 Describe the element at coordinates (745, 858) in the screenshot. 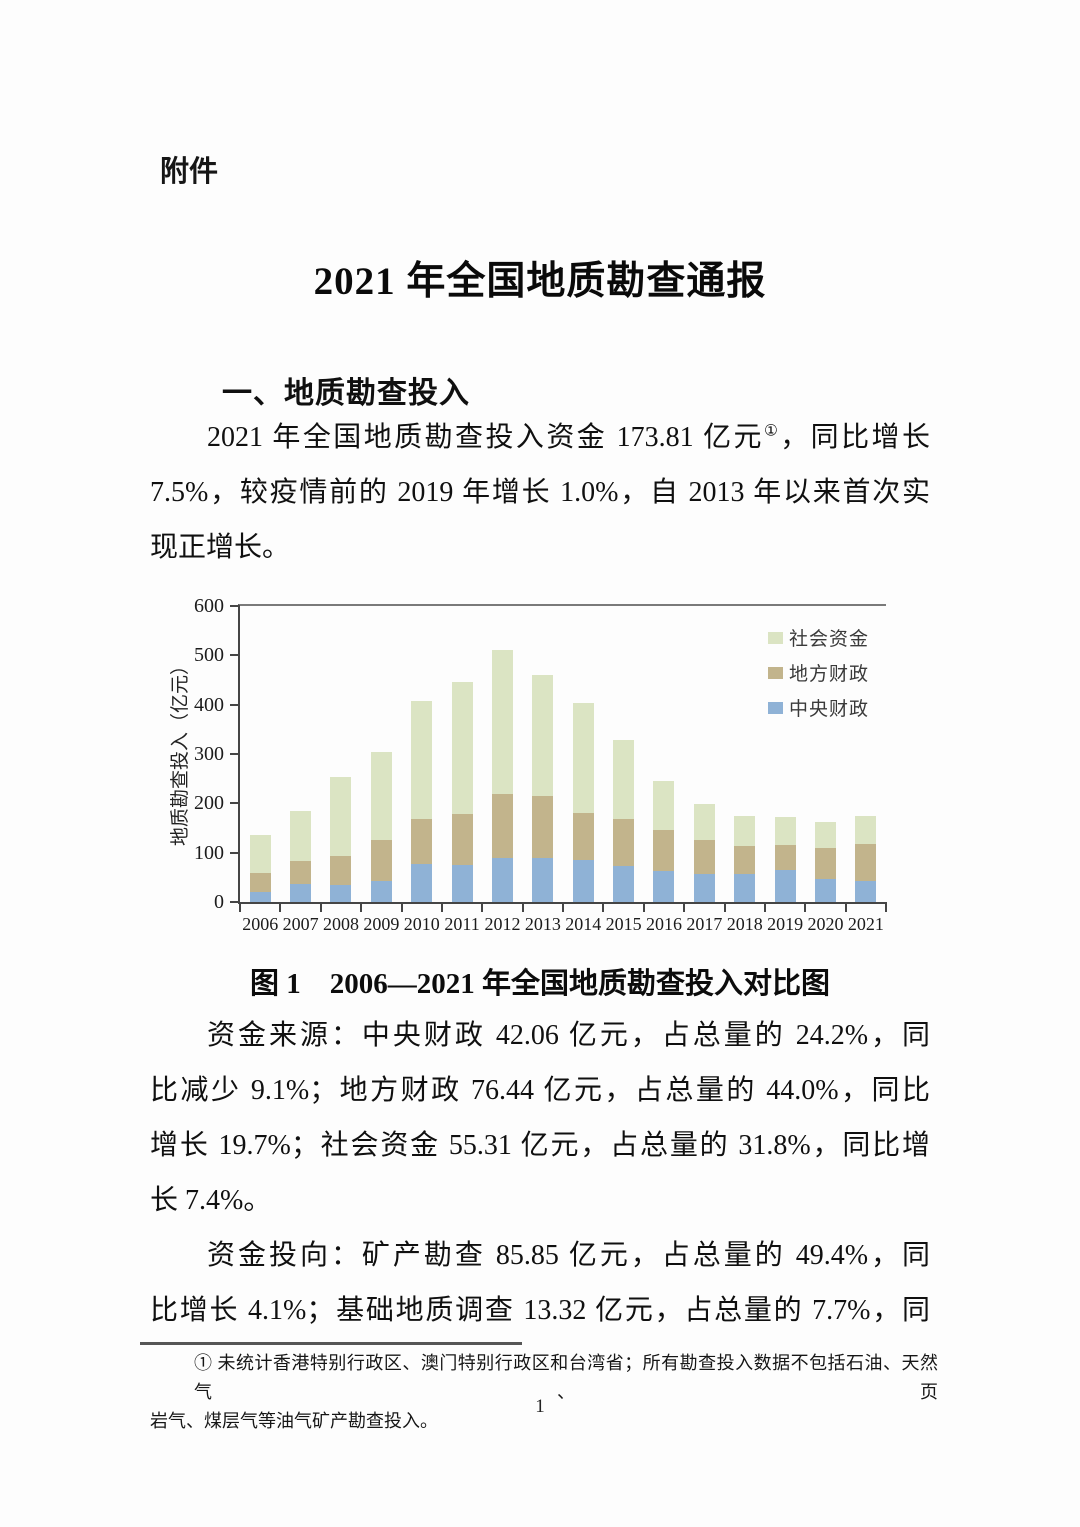

I see `stacked-bar-2018` at that location.